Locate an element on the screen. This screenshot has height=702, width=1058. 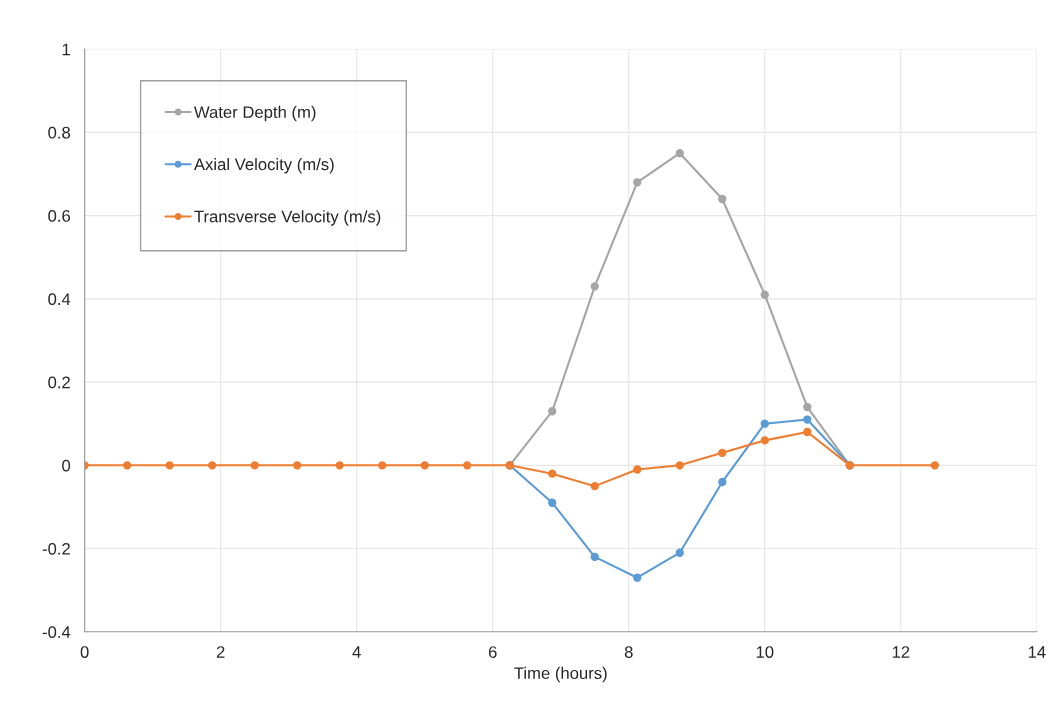
y-tick-label: 0 is located at coordinates (66, 465).